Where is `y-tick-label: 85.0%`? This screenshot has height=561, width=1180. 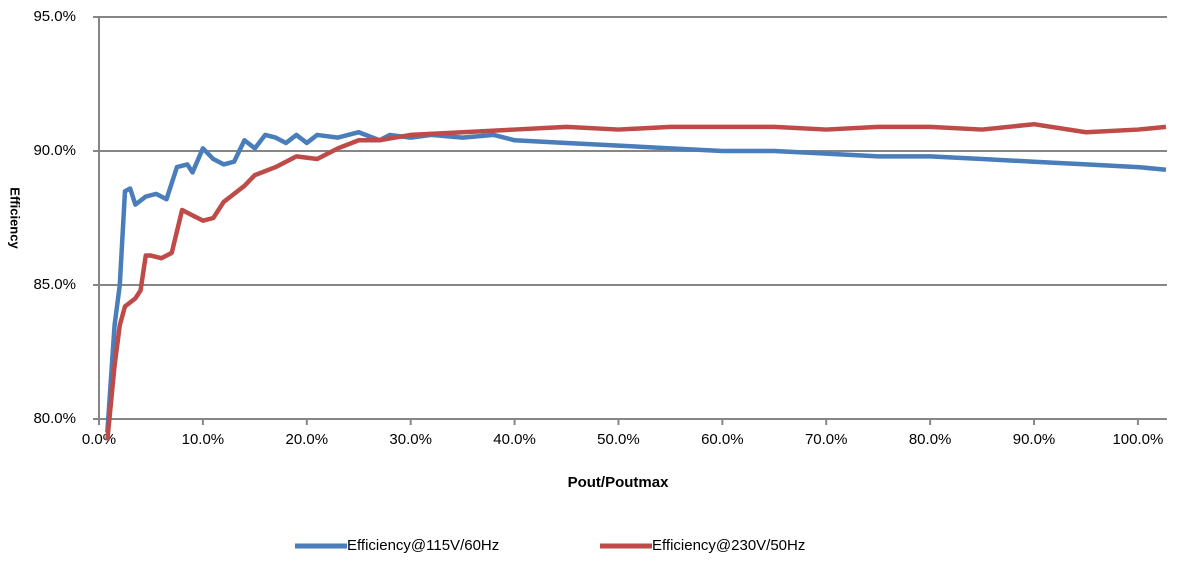
y-tick-label: 85.0% is located at coordinates (54, 284).